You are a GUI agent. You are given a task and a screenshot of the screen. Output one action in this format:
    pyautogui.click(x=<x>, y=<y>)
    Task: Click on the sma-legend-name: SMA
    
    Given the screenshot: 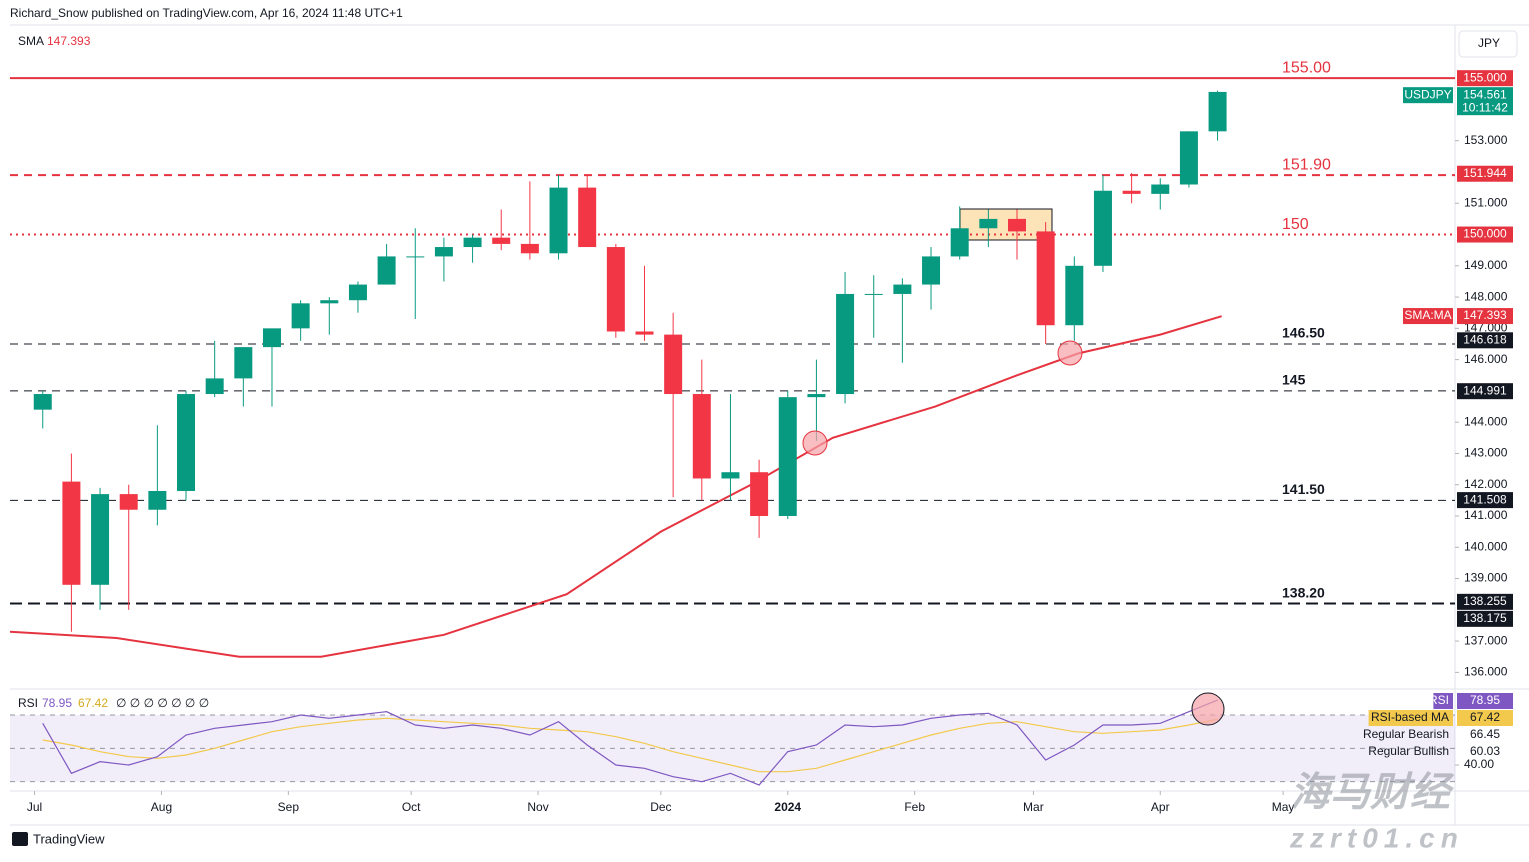 What is the action you would take?
    pyautogui.click(x=31, y=41)
    